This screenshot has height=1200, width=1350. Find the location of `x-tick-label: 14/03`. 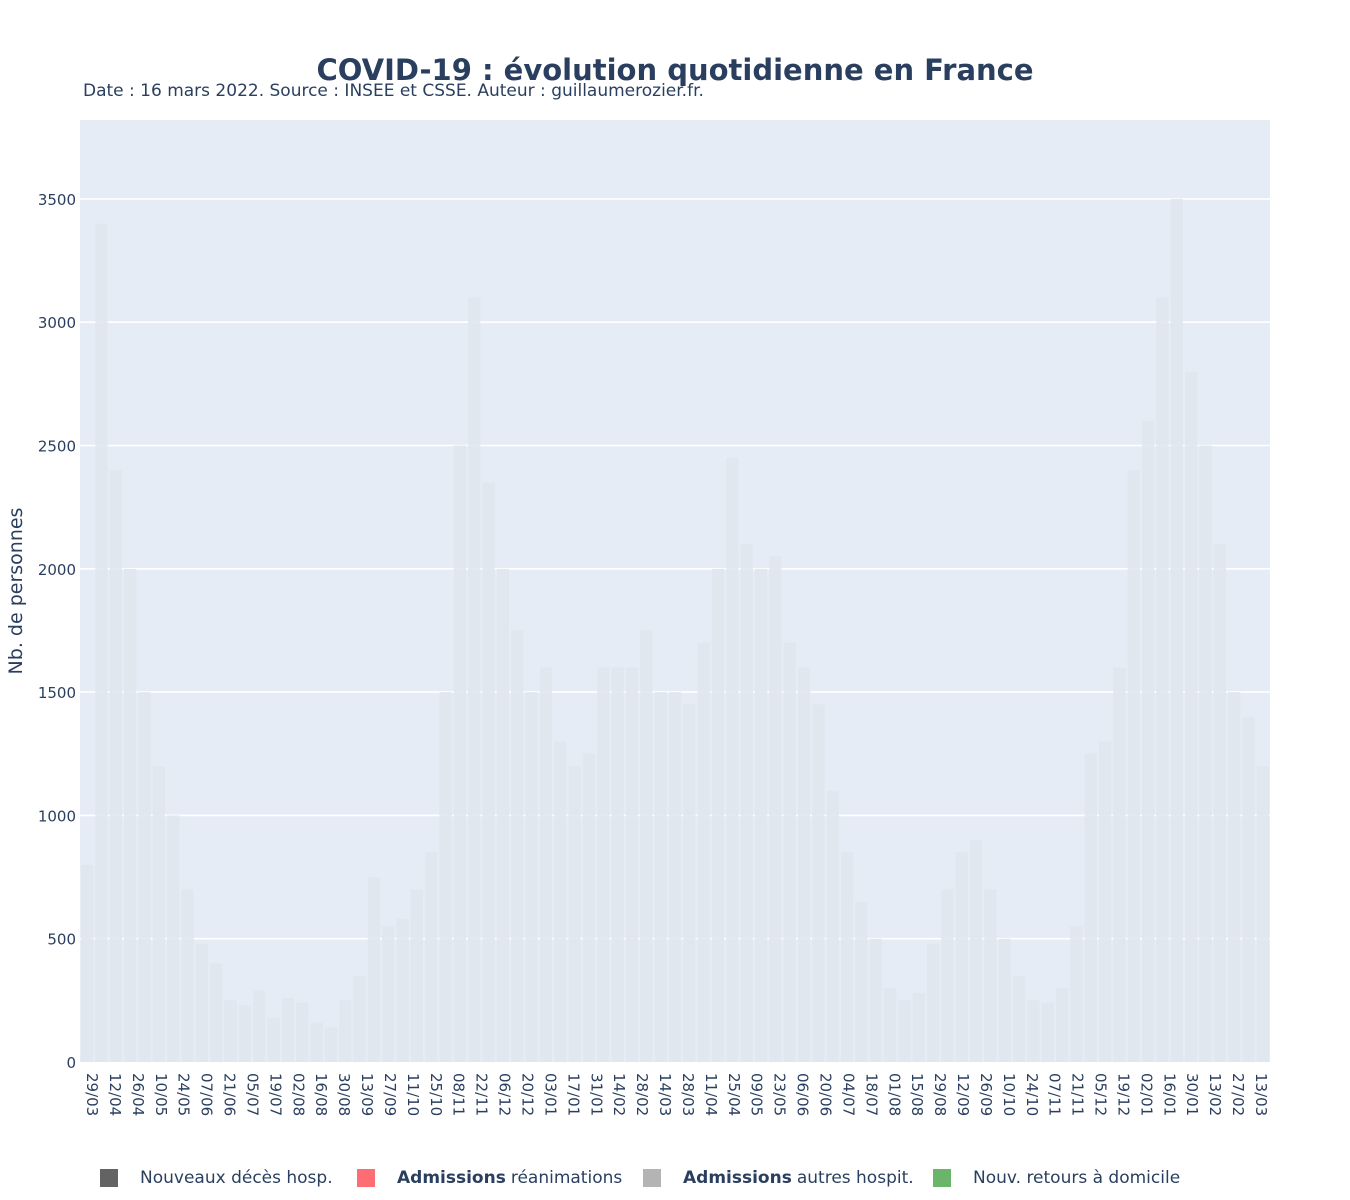

x-tick-label: 14/03 is located at coordinates (665, 1094).